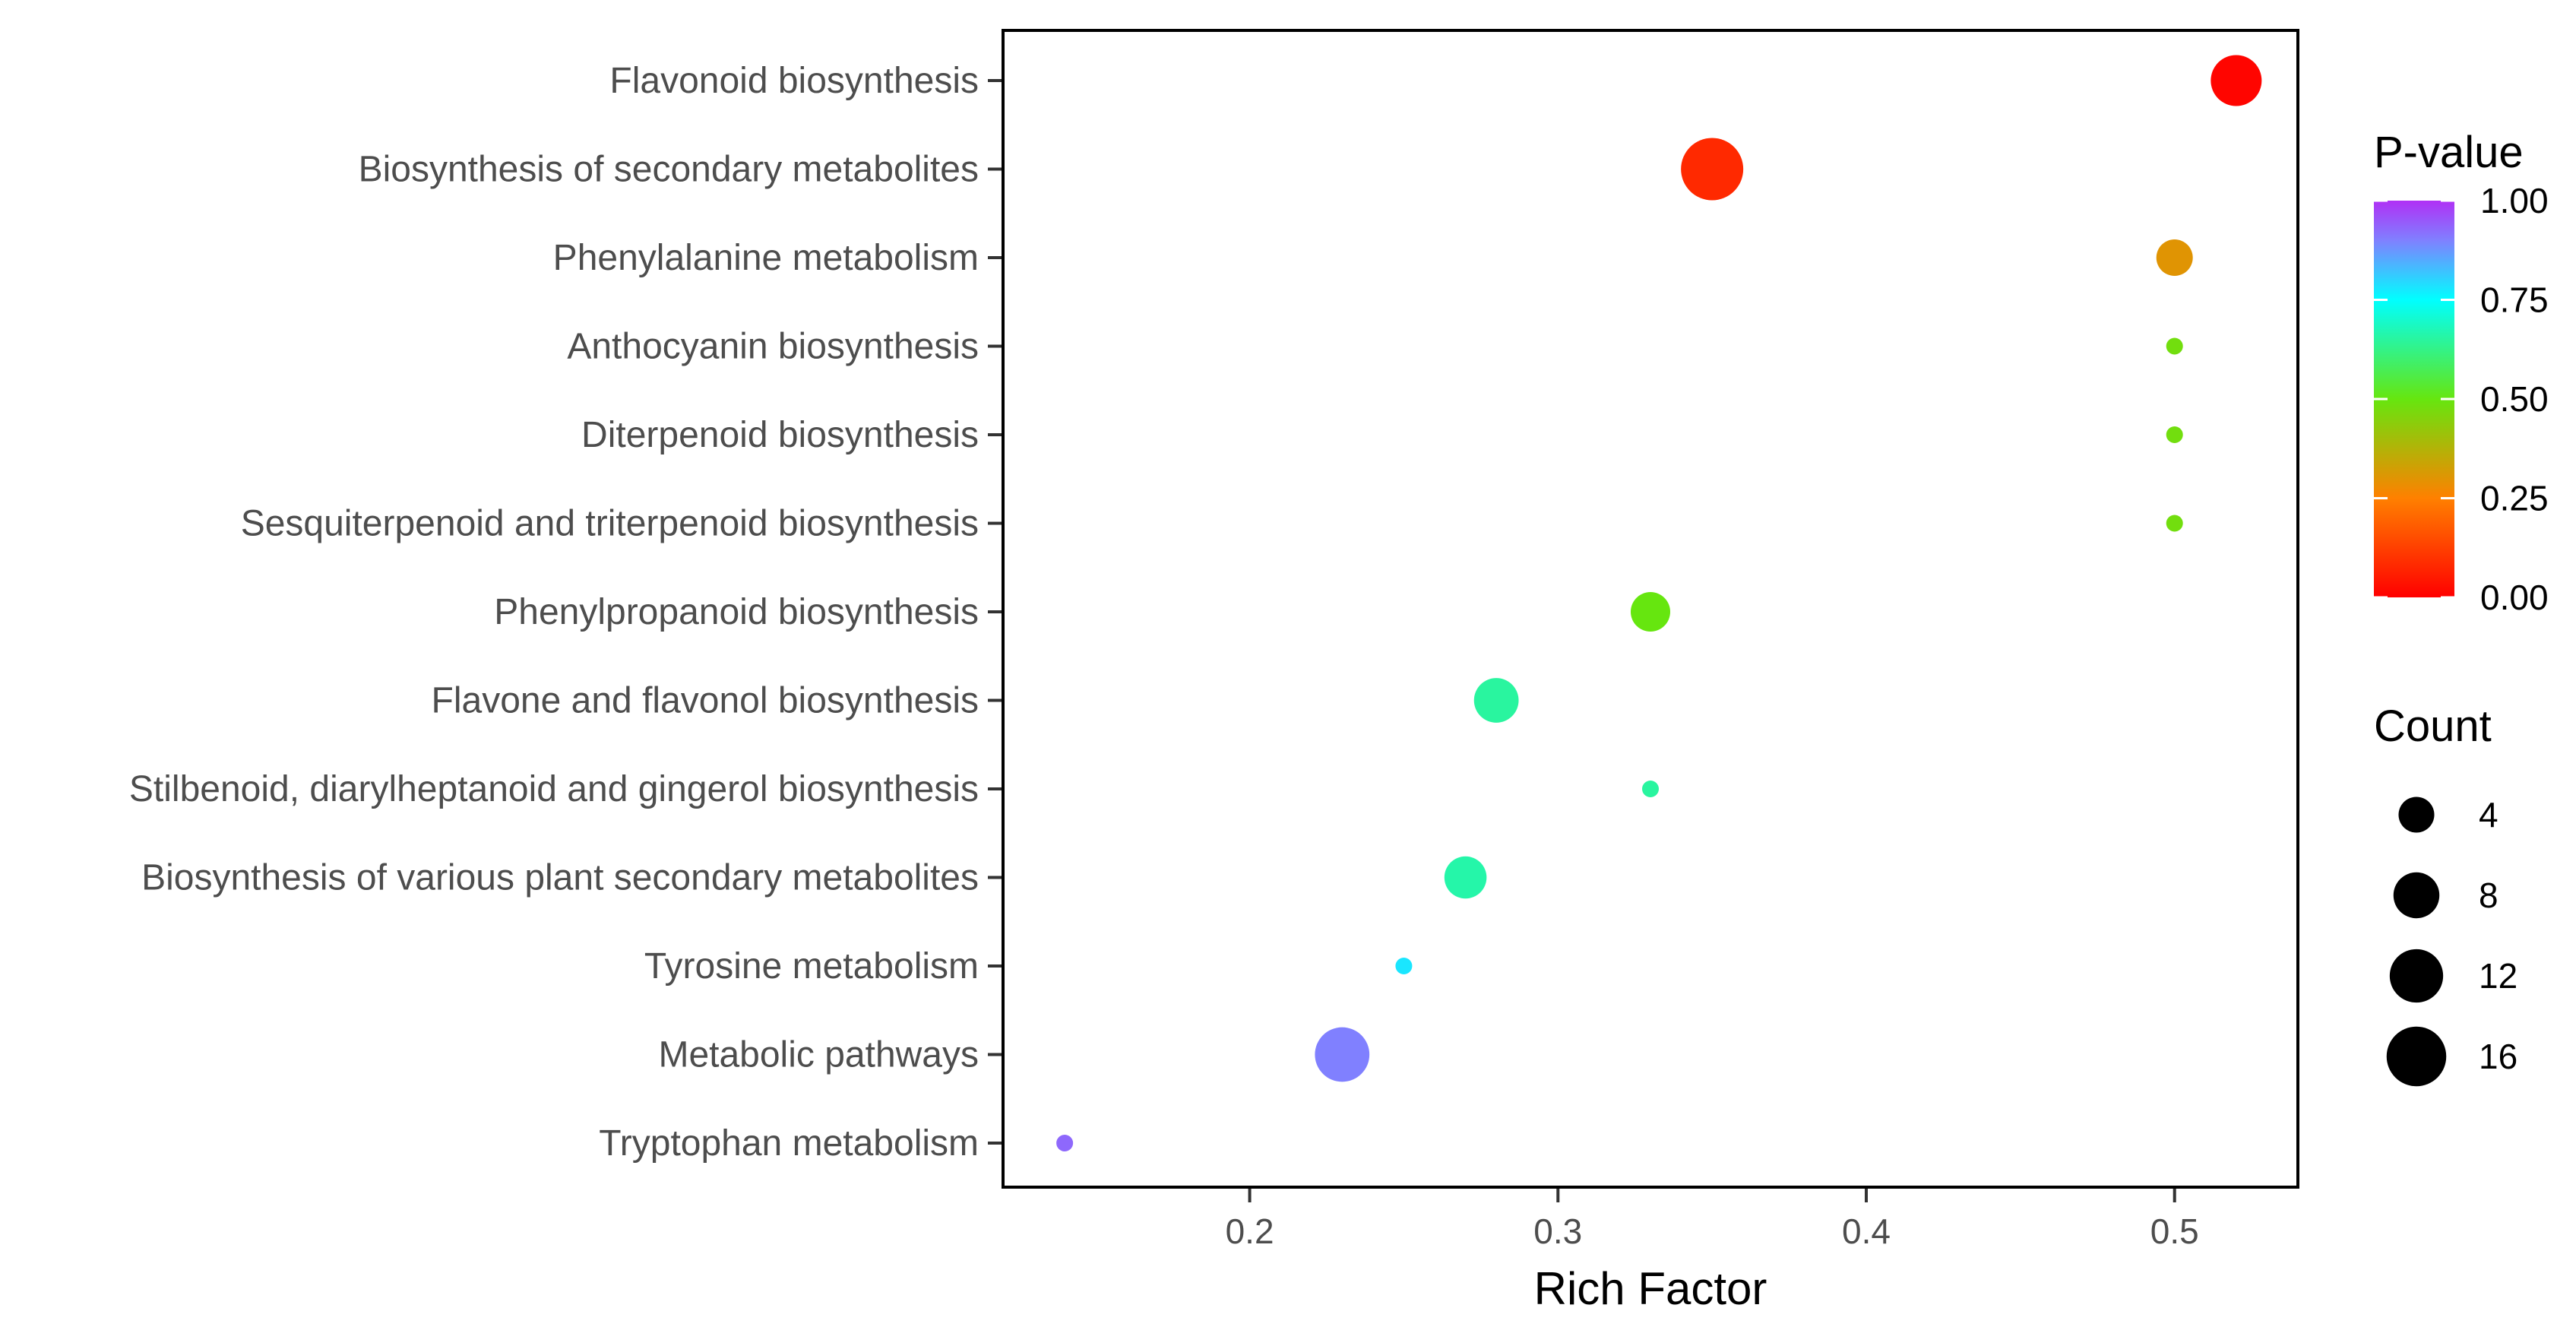  I want to click on count-legend-title: Count, so click(2433, 726).